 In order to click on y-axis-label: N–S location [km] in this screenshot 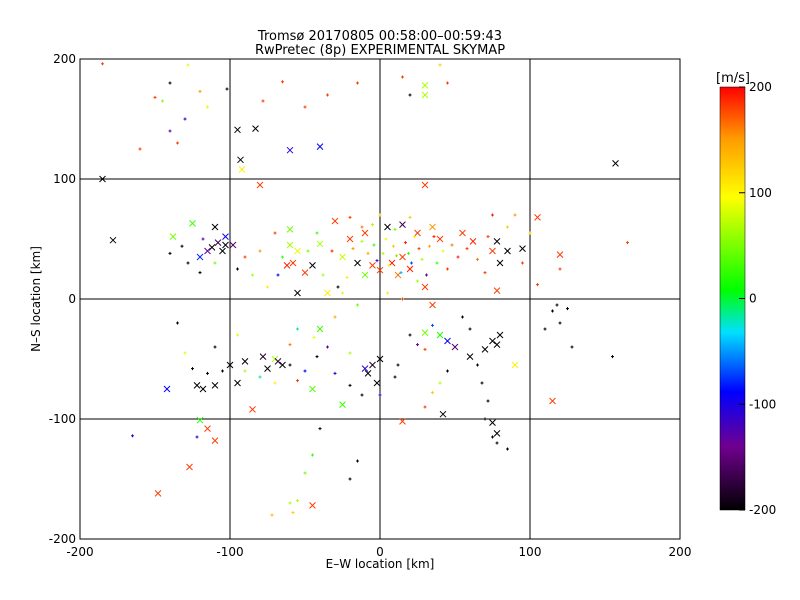, I will do `click(36, 299)`.